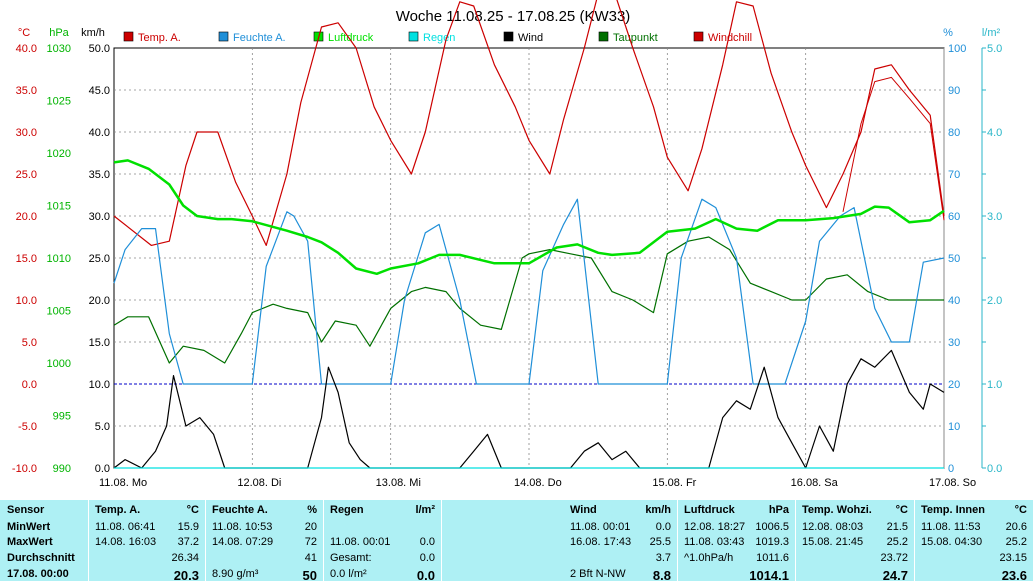  What do you see at coordinates (310, 558) in the screenshot?
I see `stats-value: 41` at bounding box center [310, 558].